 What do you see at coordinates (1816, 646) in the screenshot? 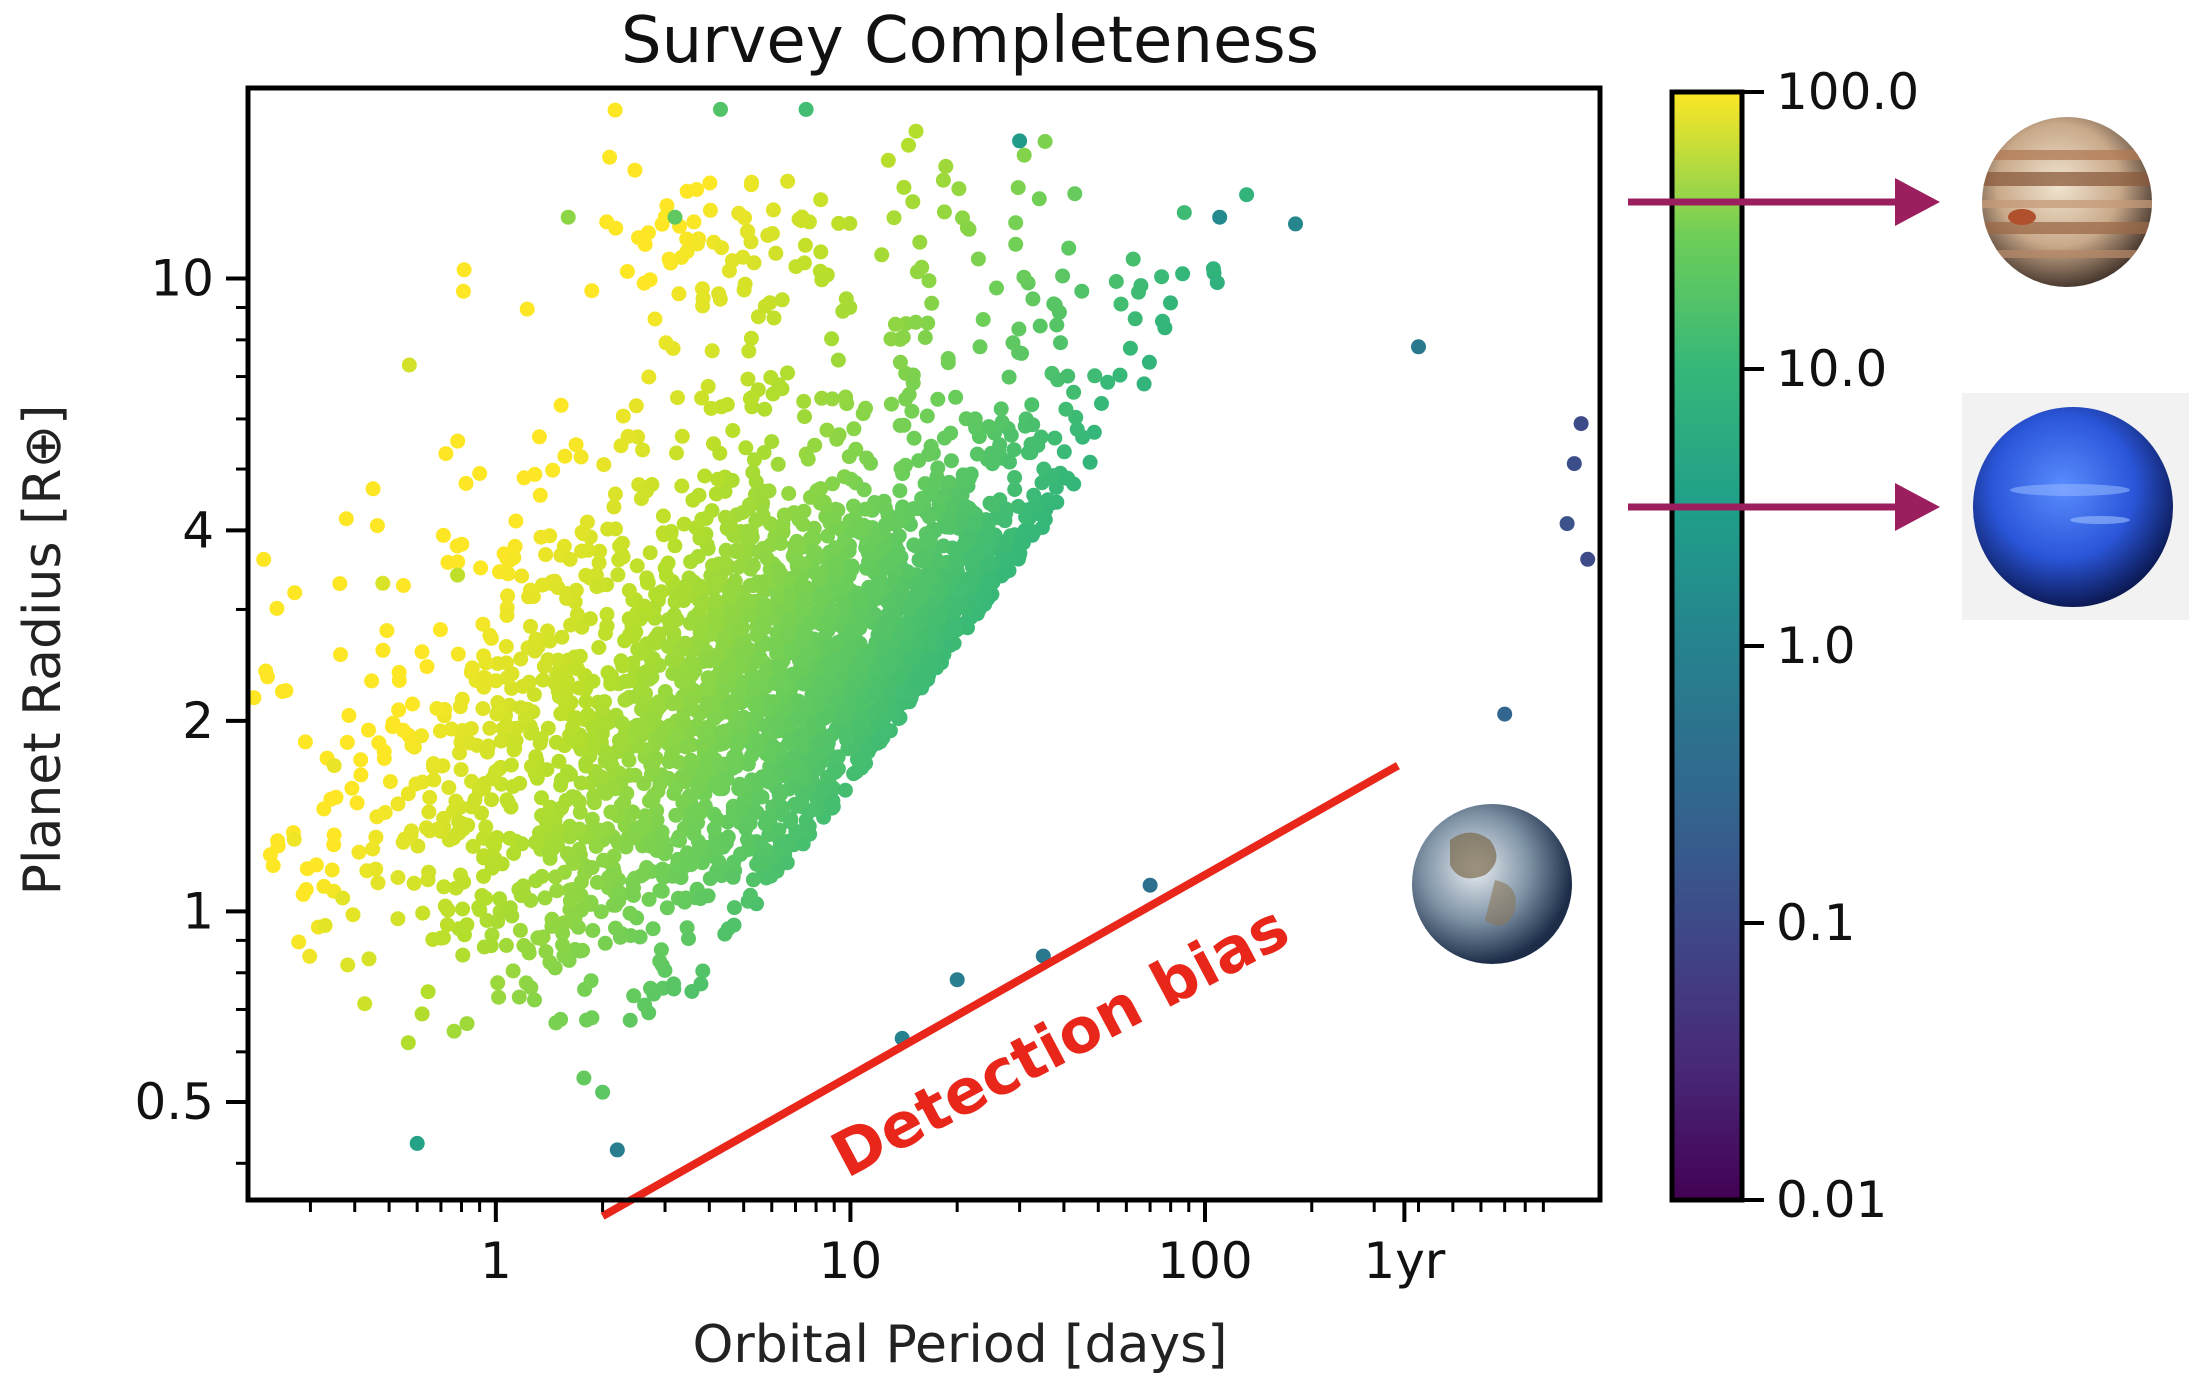
I see `colorbar-tick-label: 1.0` at bounding box center [1816, 646].